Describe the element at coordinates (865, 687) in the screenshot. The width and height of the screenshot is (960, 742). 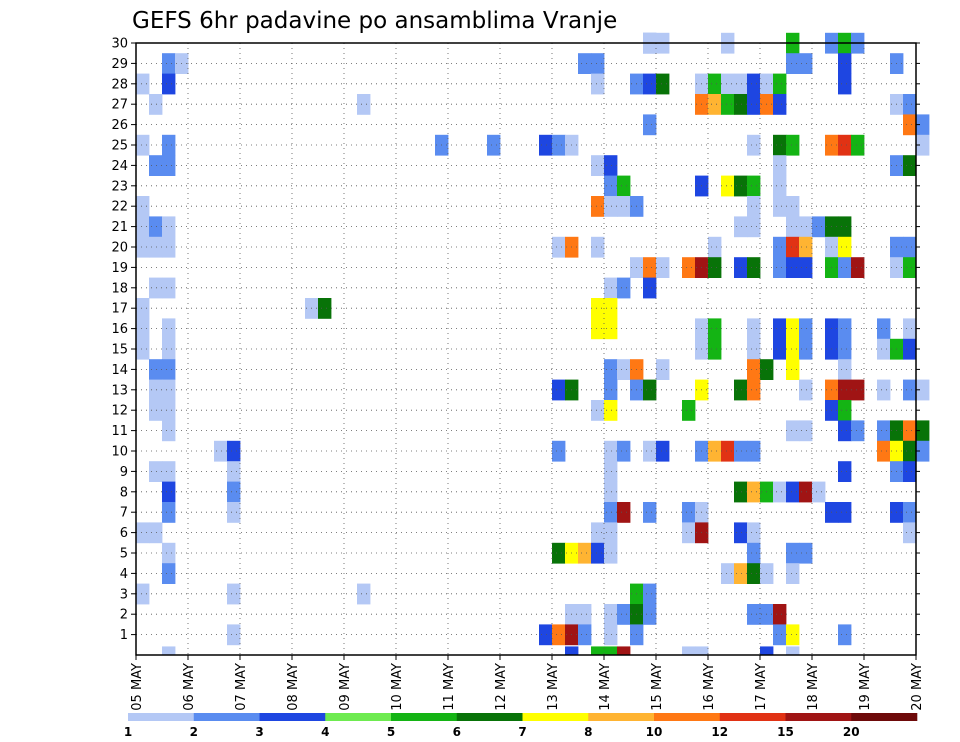
I see `x-tick-label: 19 MAY` at that location.